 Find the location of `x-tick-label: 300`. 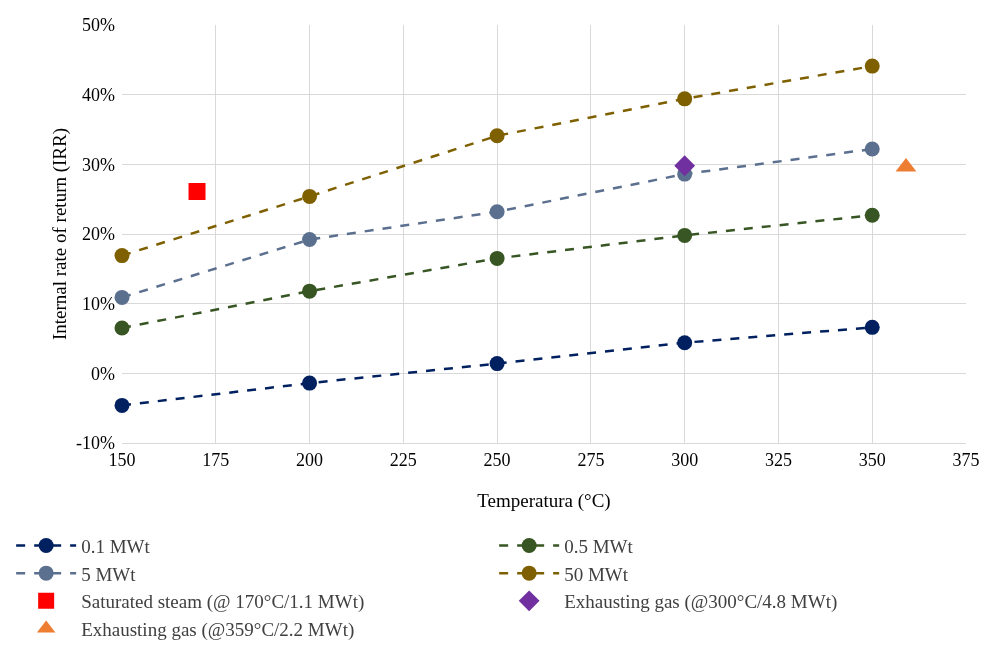

x-tick-label: 300 is located at coordinates (685, 459).